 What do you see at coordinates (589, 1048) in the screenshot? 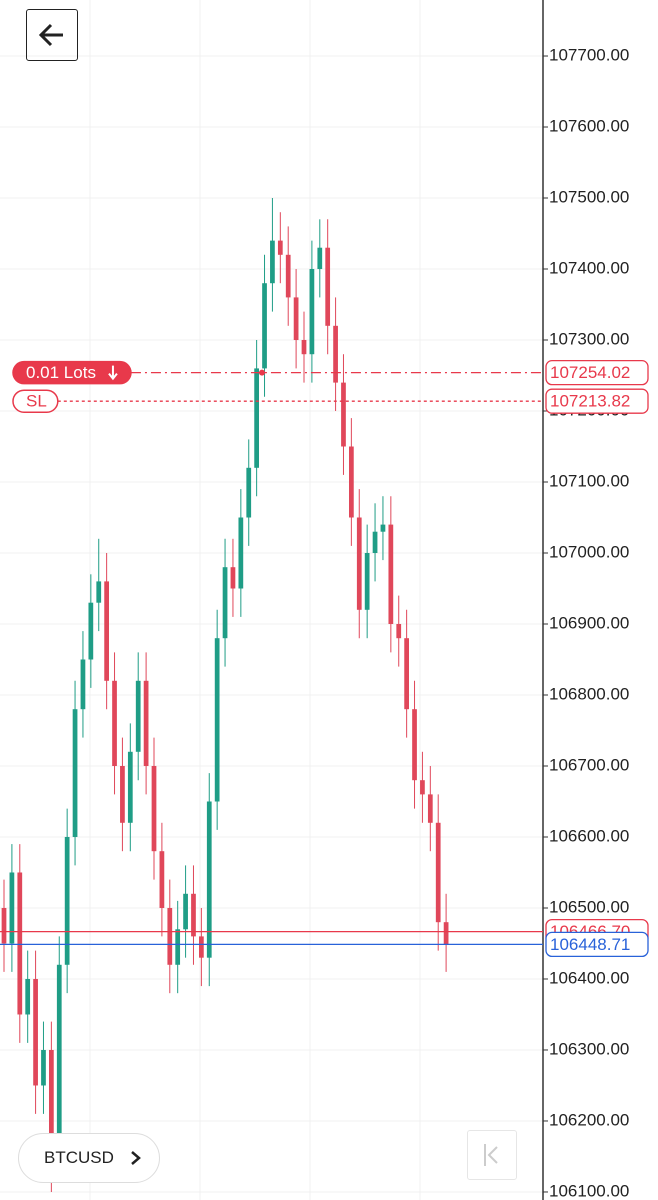
I see `y-tick-label: 106300.00` at bounding box center [589, 1048].